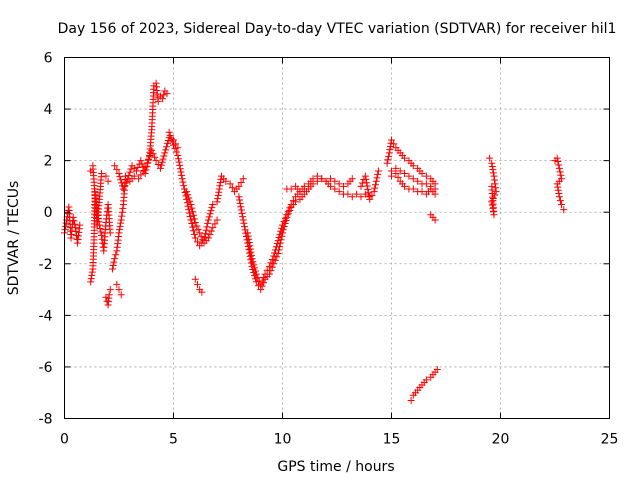 This screenshot has width=640, height=480. What do you see at coordinates (173, 440) in the screenshot?
I see `x-tick-label: 5` at bounding box center [173, 440].